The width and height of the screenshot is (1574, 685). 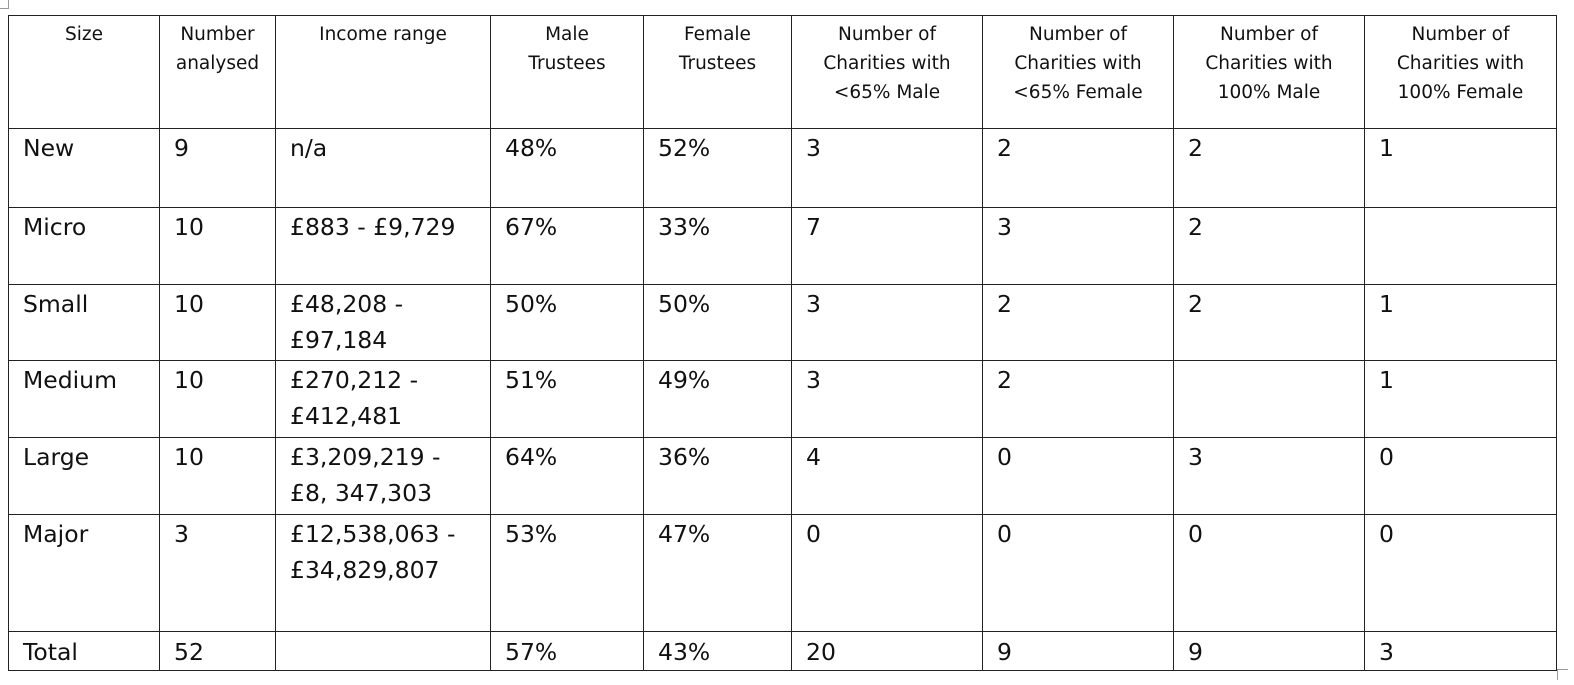 I want to click on cell-female-trustees: 49%, so click(x=717, y=399).